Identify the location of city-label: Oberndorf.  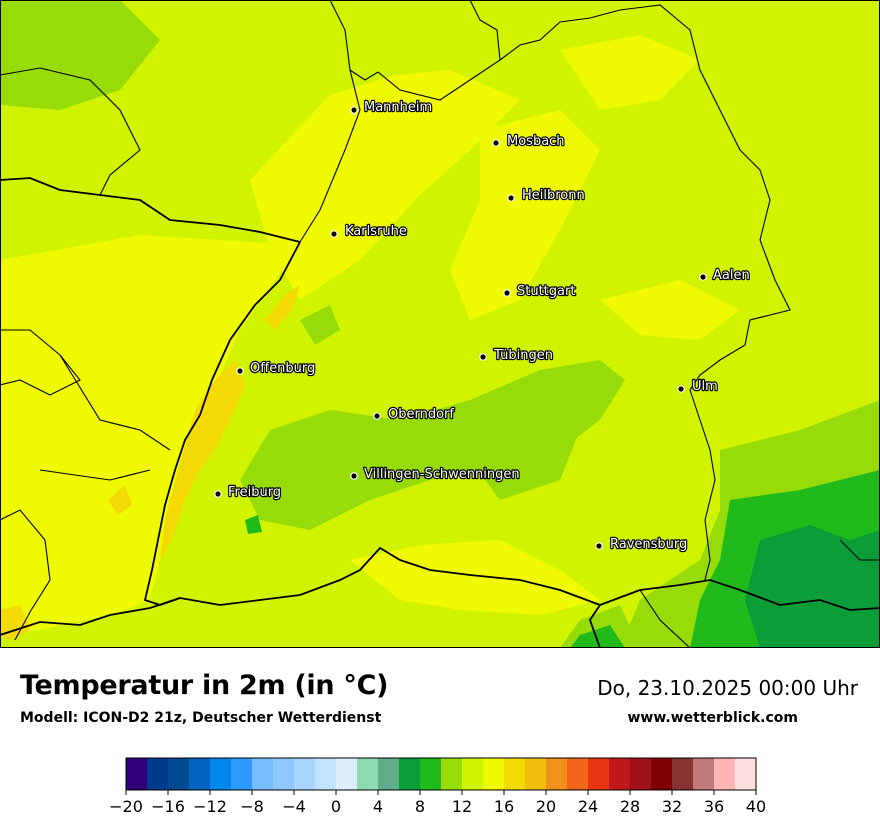
(421, 414).